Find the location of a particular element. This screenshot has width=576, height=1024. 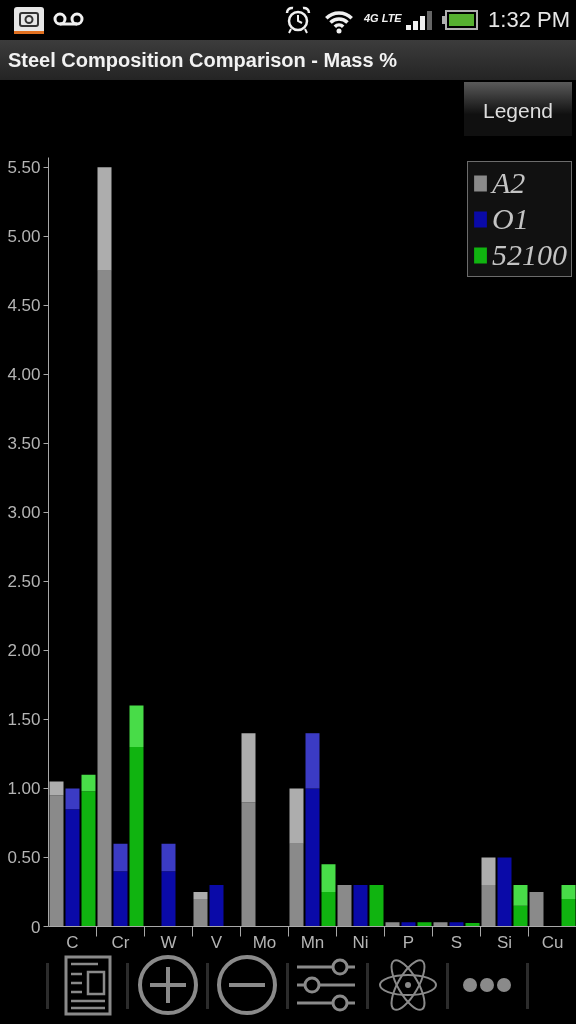

text: 4G LTE is located at coordinates (383, 18).